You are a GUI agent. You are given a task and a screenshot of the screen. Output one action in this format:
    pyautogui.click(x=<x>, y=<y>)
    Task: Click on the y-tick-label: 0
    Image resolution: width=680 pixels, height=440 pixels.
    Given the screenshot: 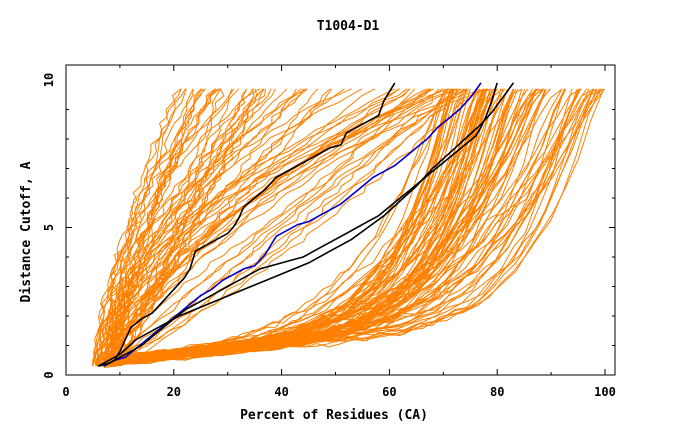 What is the action you would take?
    pyautogui.click(x=49, y=374)
    